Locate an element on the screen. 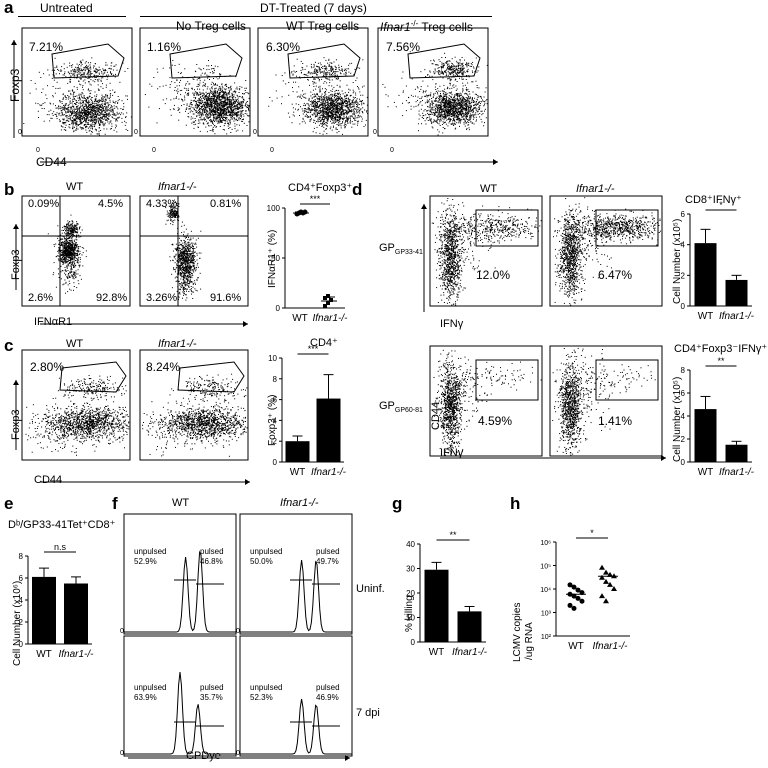 The image size is (768, 768). title-f-ko: Ifnar1-/- is located at coordinates (299, 503).